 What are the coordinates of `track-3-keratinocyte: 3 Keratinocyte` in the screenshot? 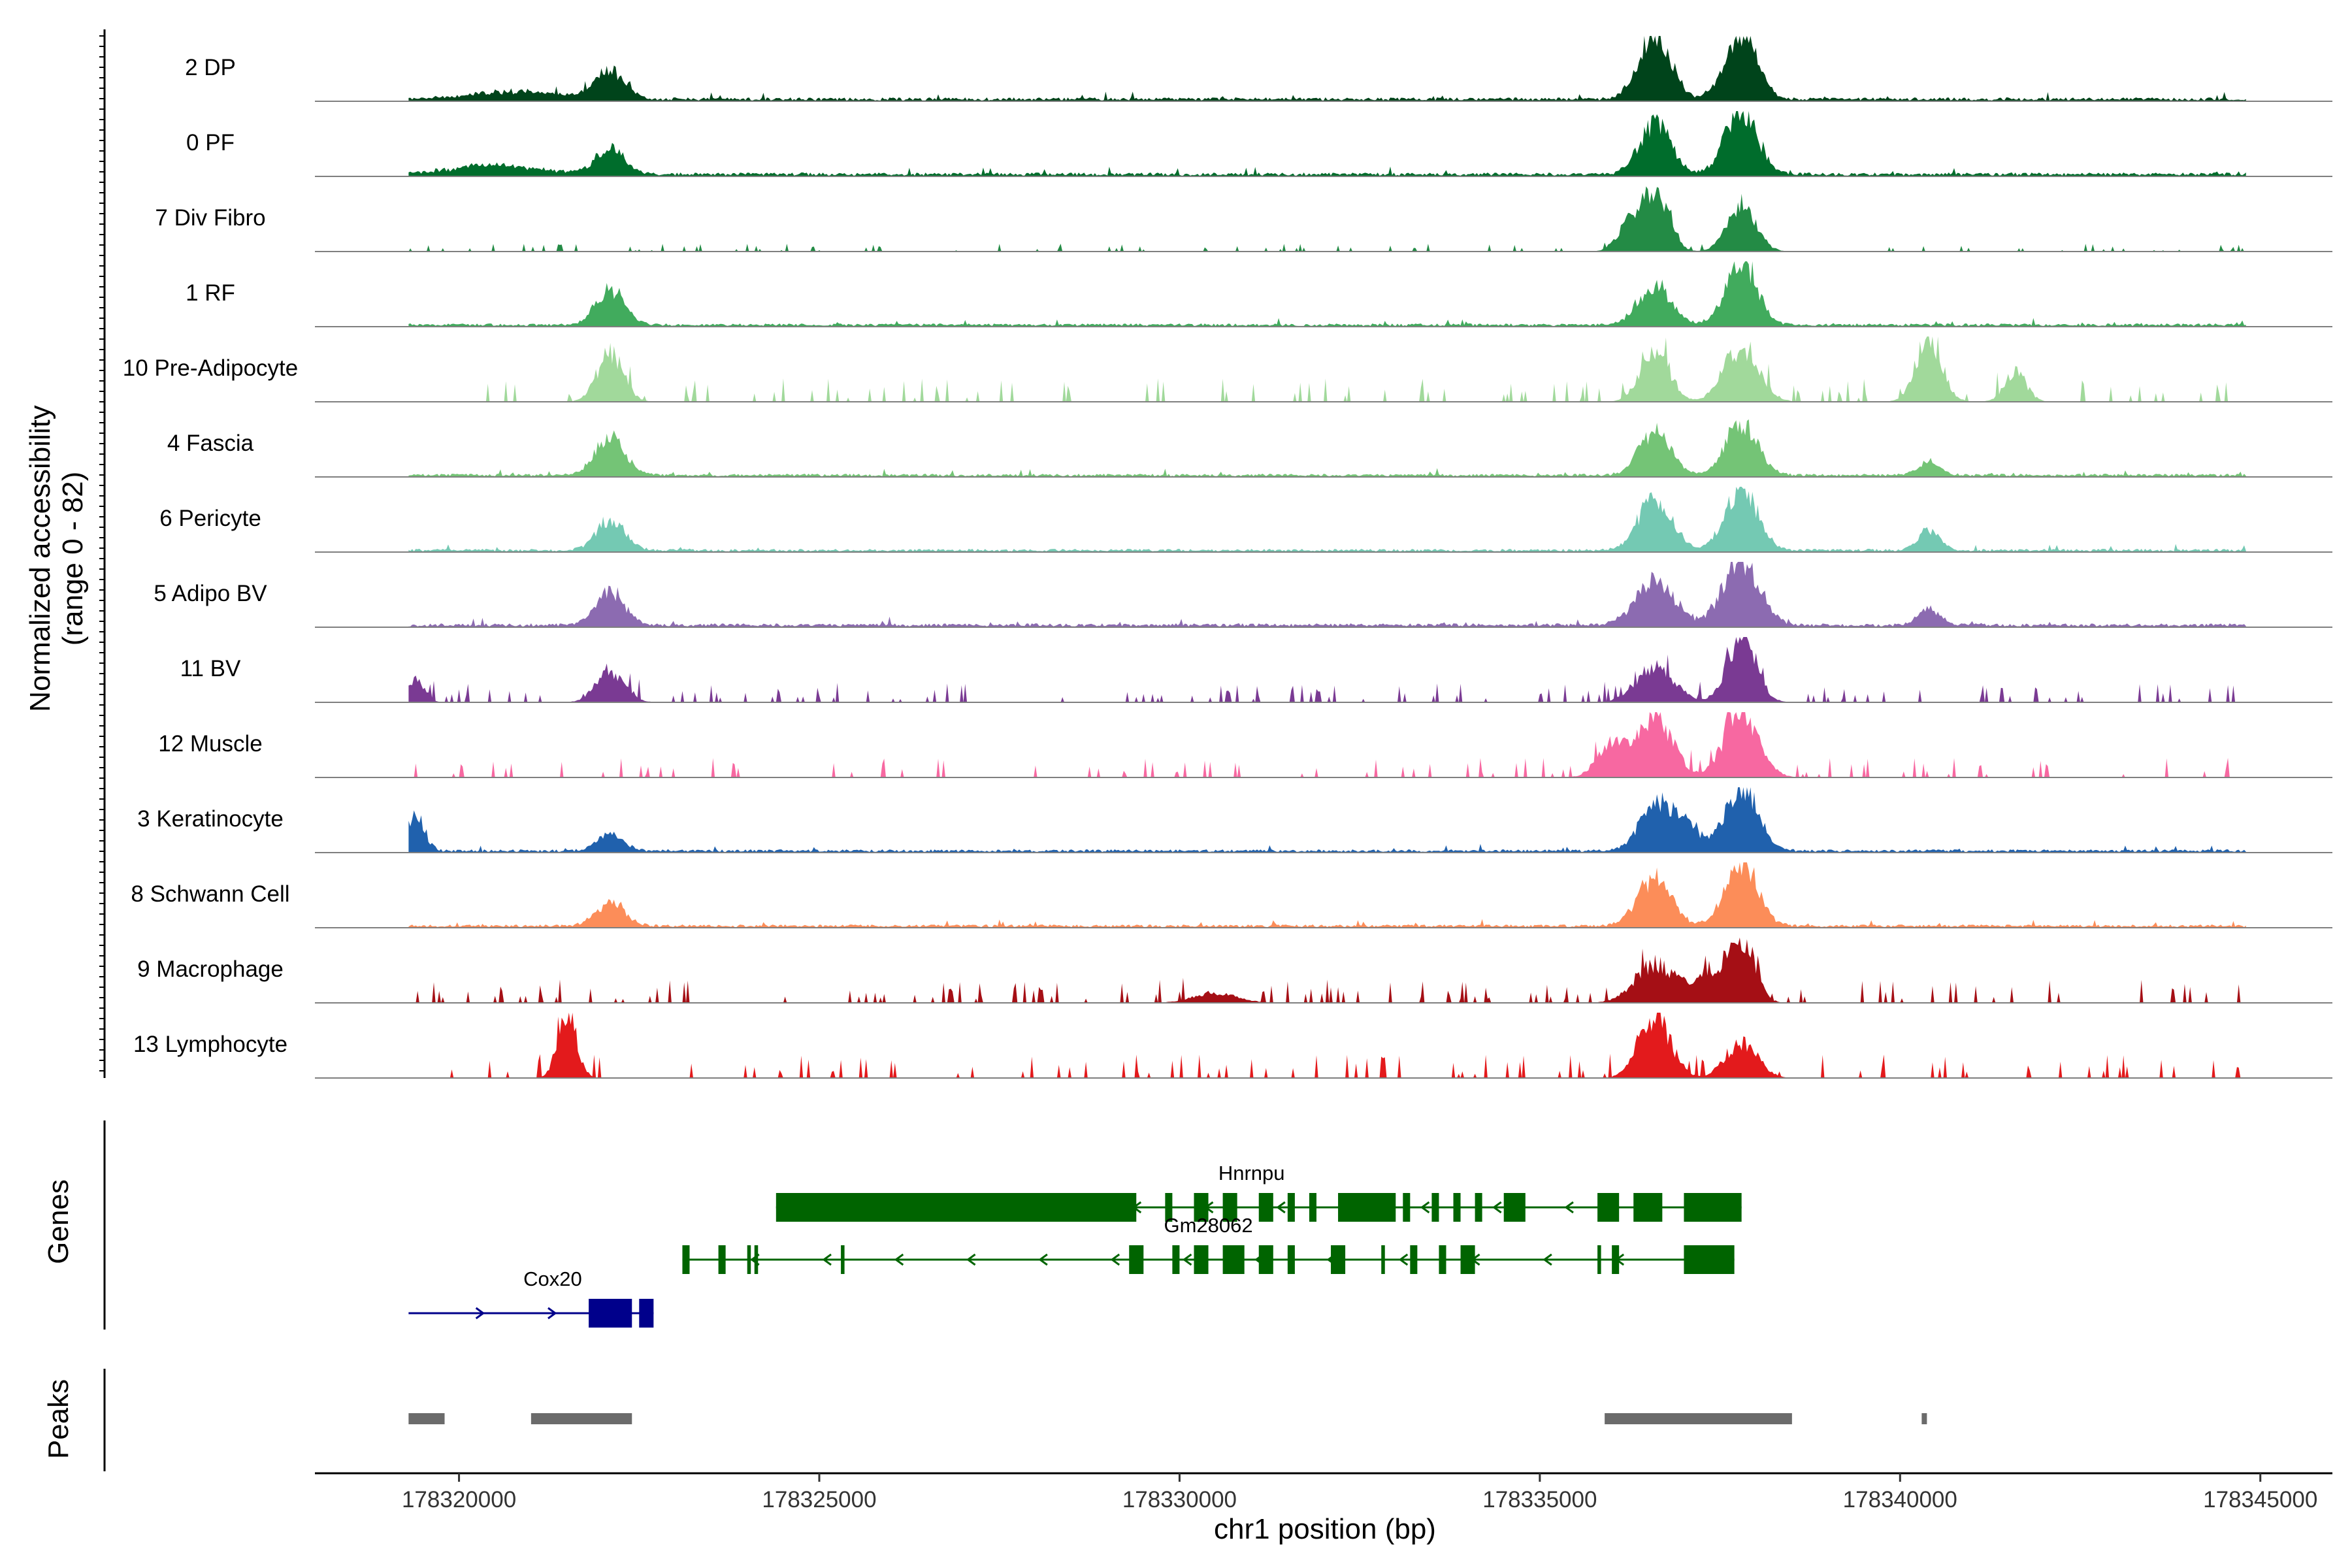 It's located at (1234, 820).